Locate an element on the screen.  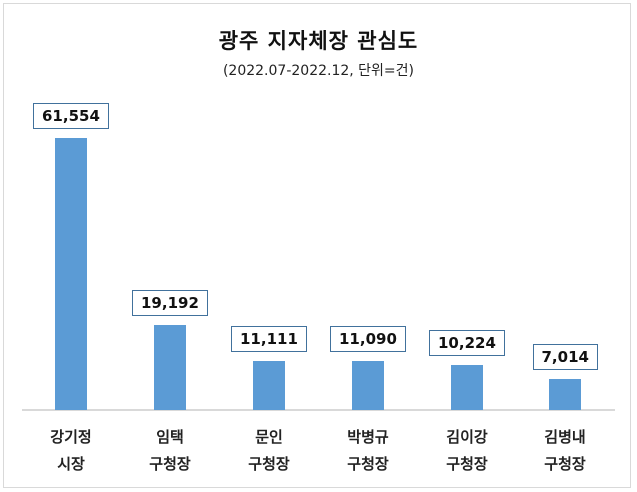
x-tick-label-line: 문인 is located at coordinates (269, 437).